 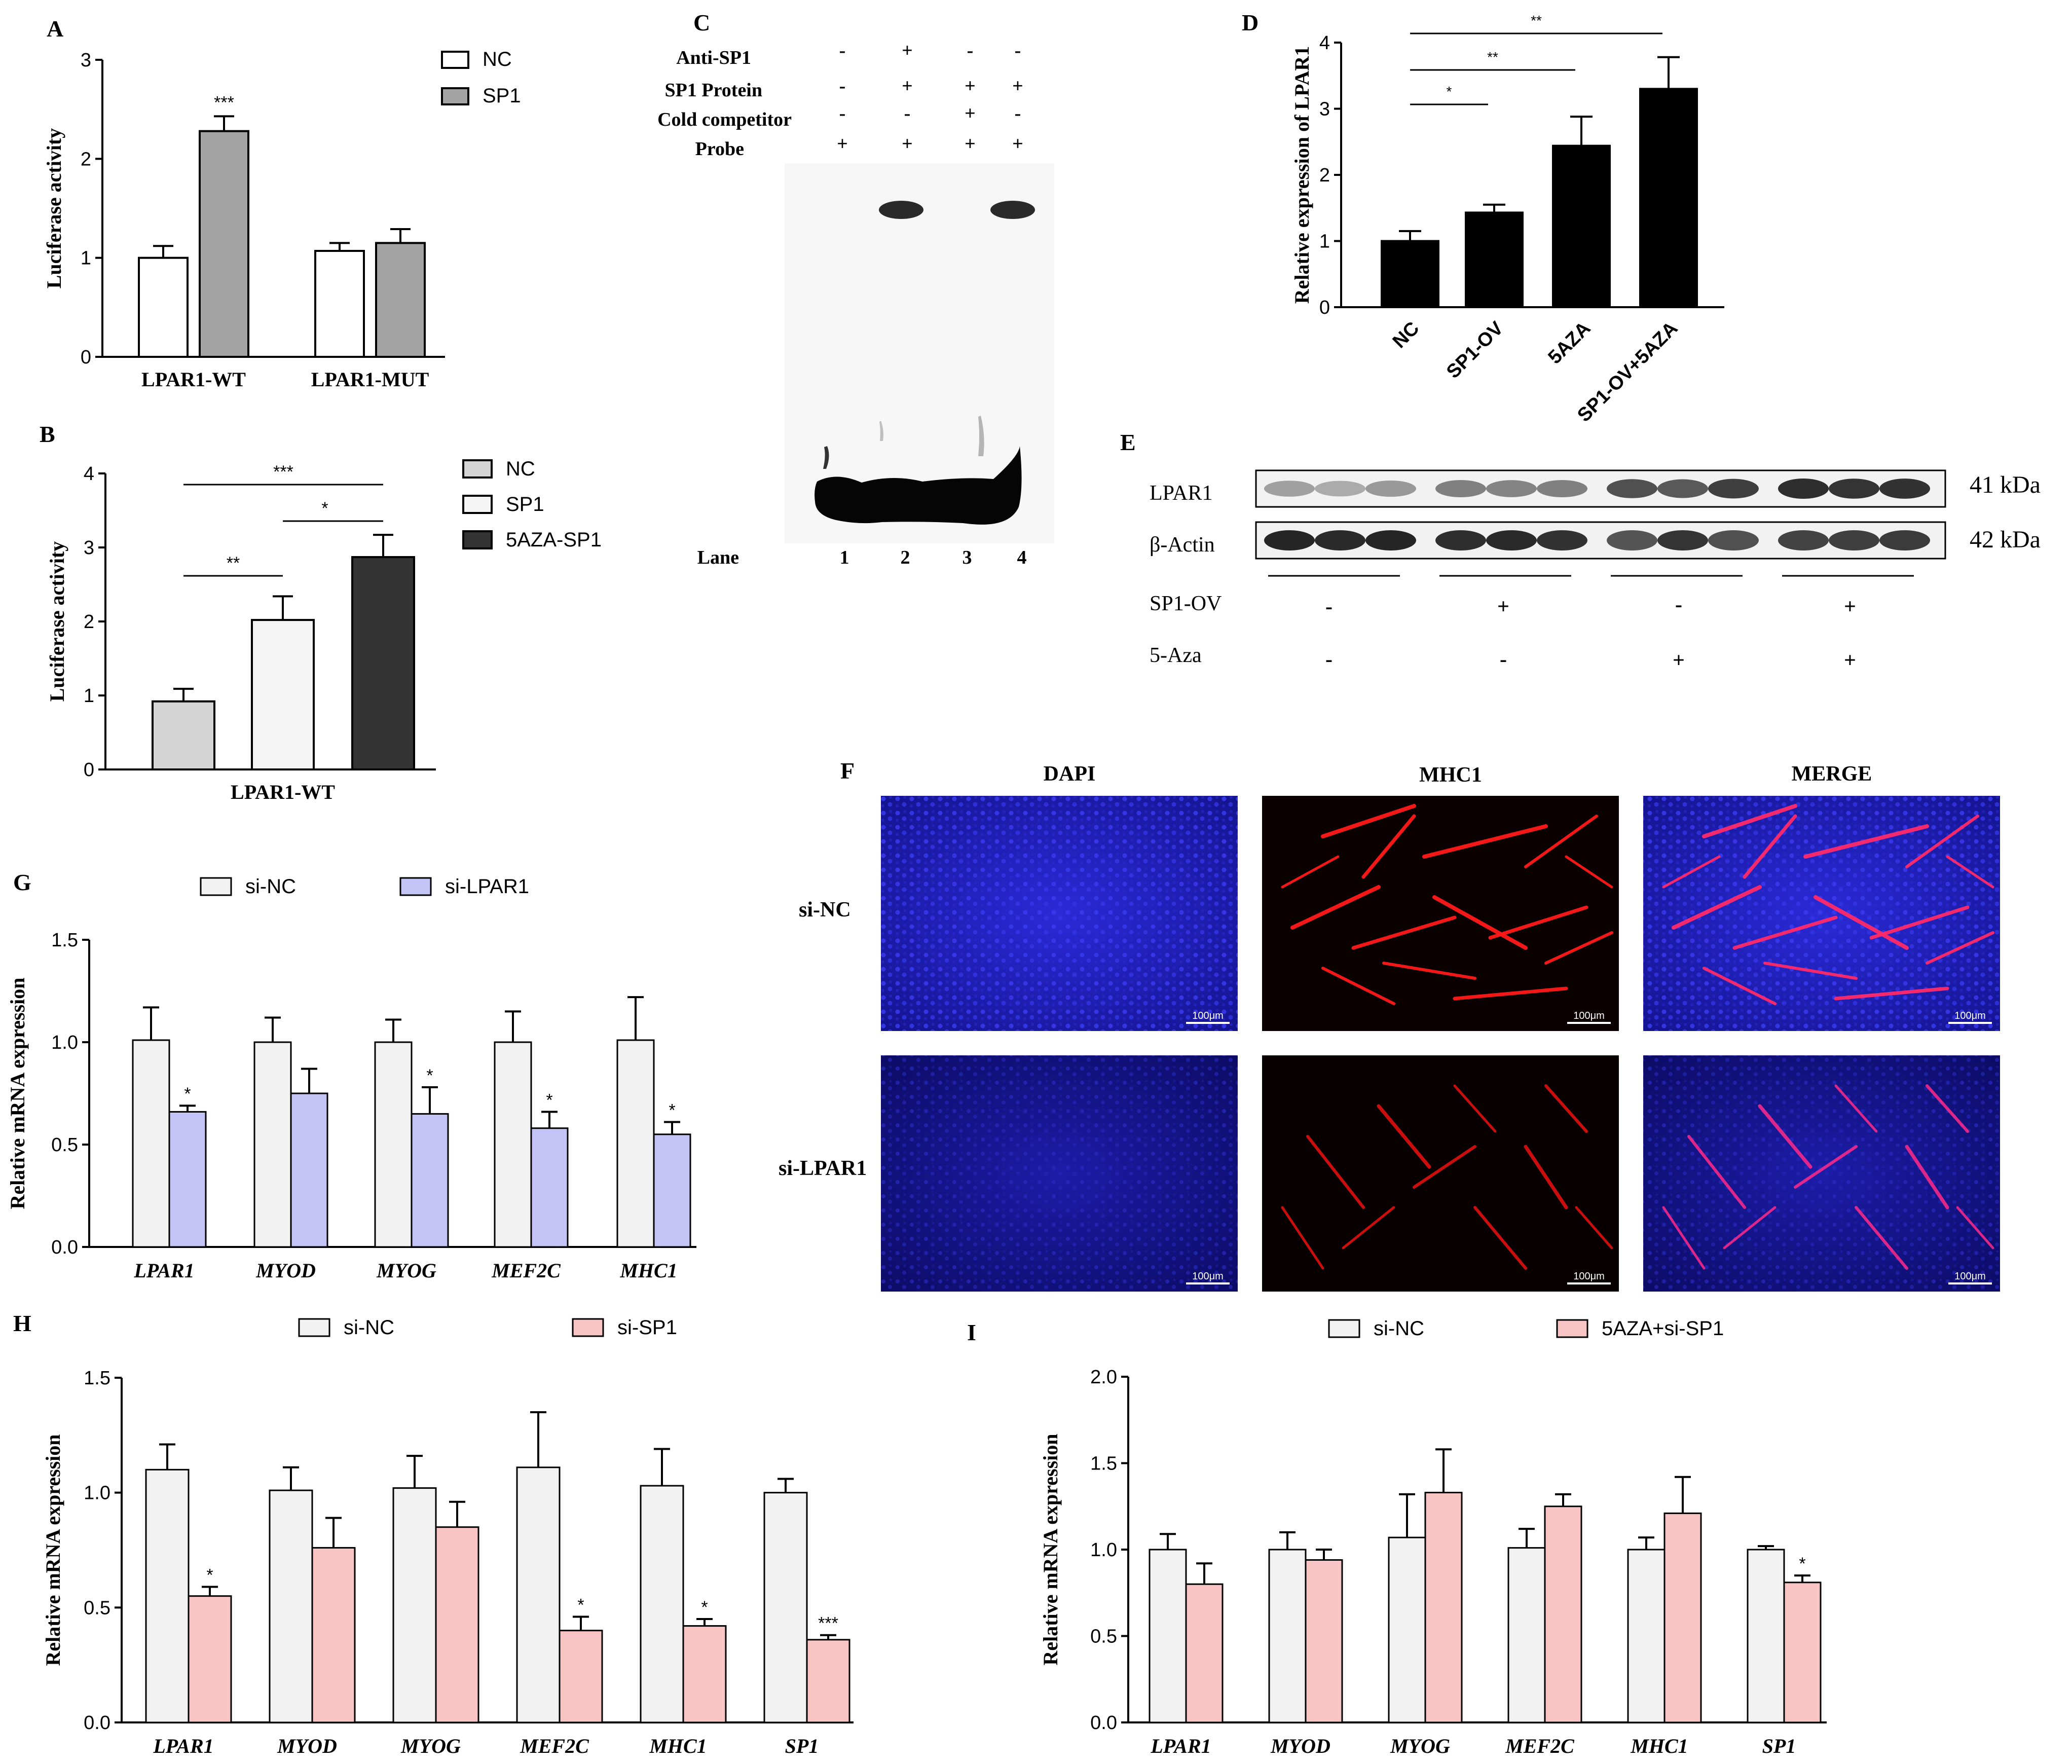 I want to click on immuno-row-si-lpar1: si-LPAR1, so click(x=823, y=1168).